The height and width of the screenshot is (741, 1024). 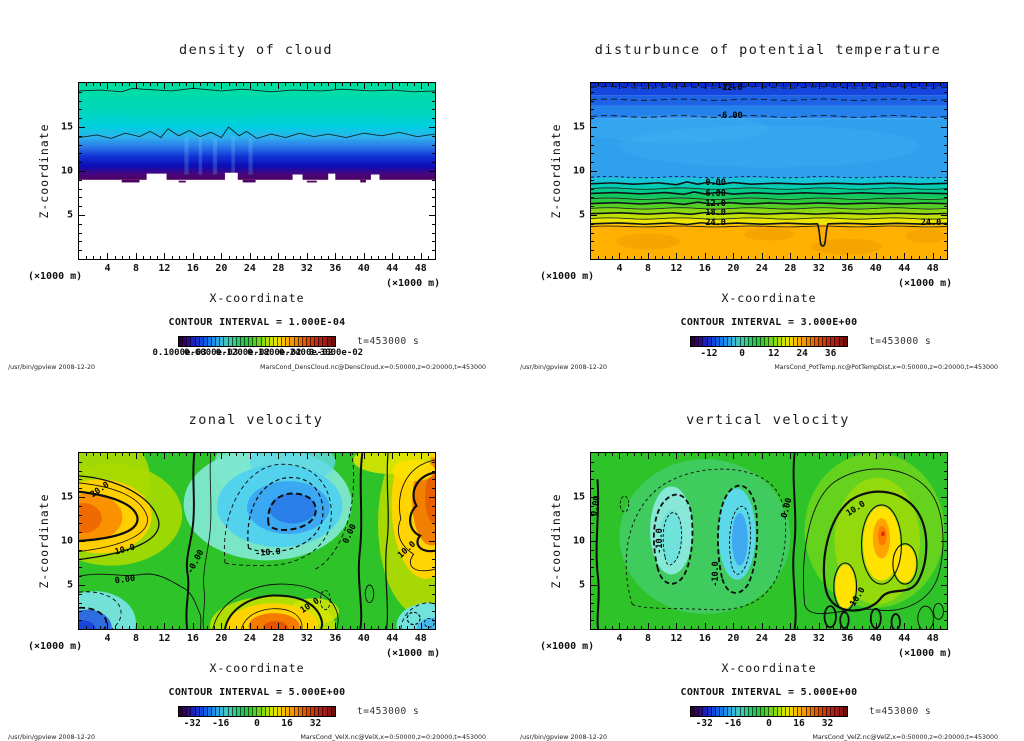 What do you see at coordinates (392, 268) in the screenshot?
I see `x-tick-label: 44` at bounding box center [392, 268].